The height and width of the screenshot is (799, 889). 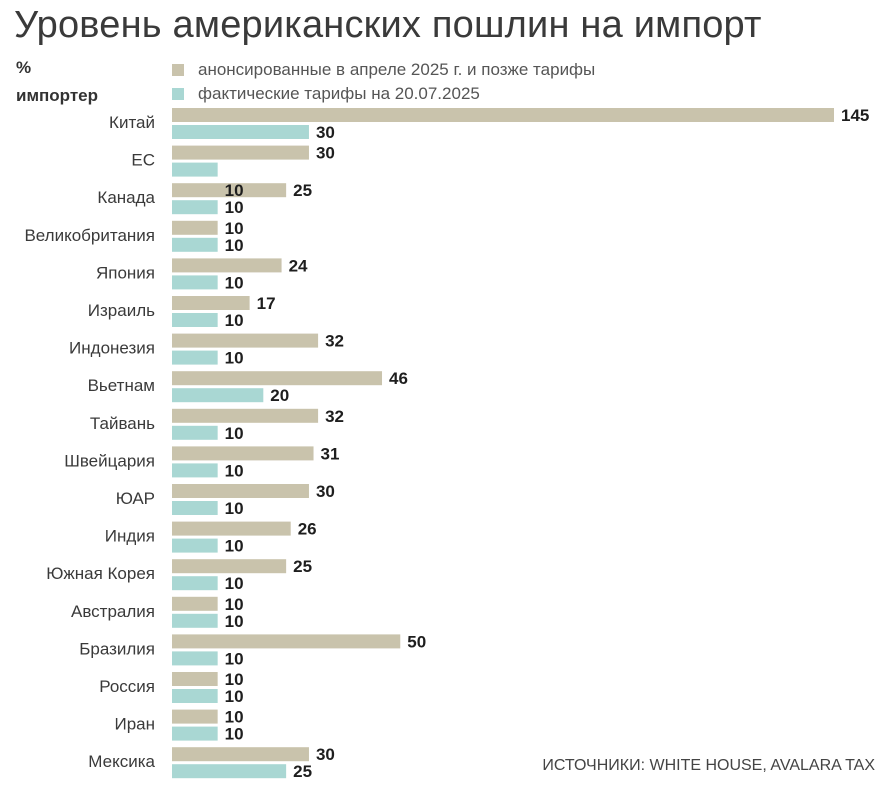 I want to click on category-label: Индия, so click(x=130, y=536).